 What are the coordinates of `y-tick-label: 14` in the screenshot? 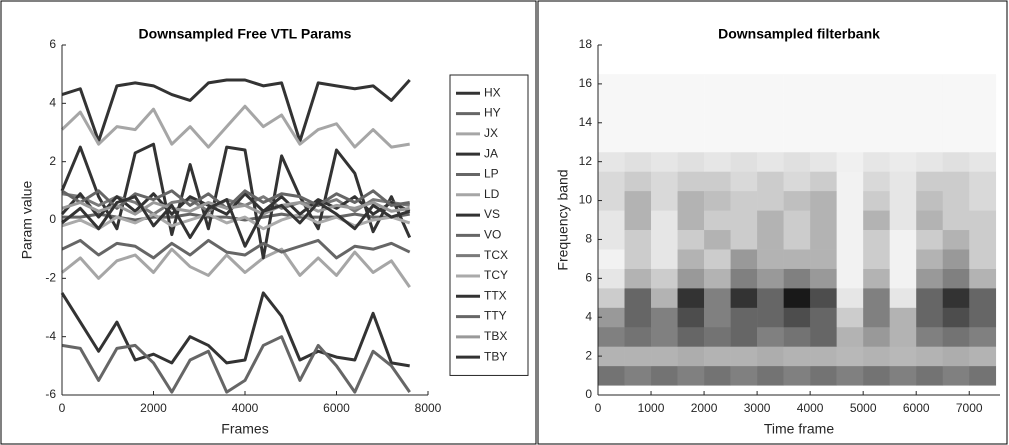 It's located at (586, 122).